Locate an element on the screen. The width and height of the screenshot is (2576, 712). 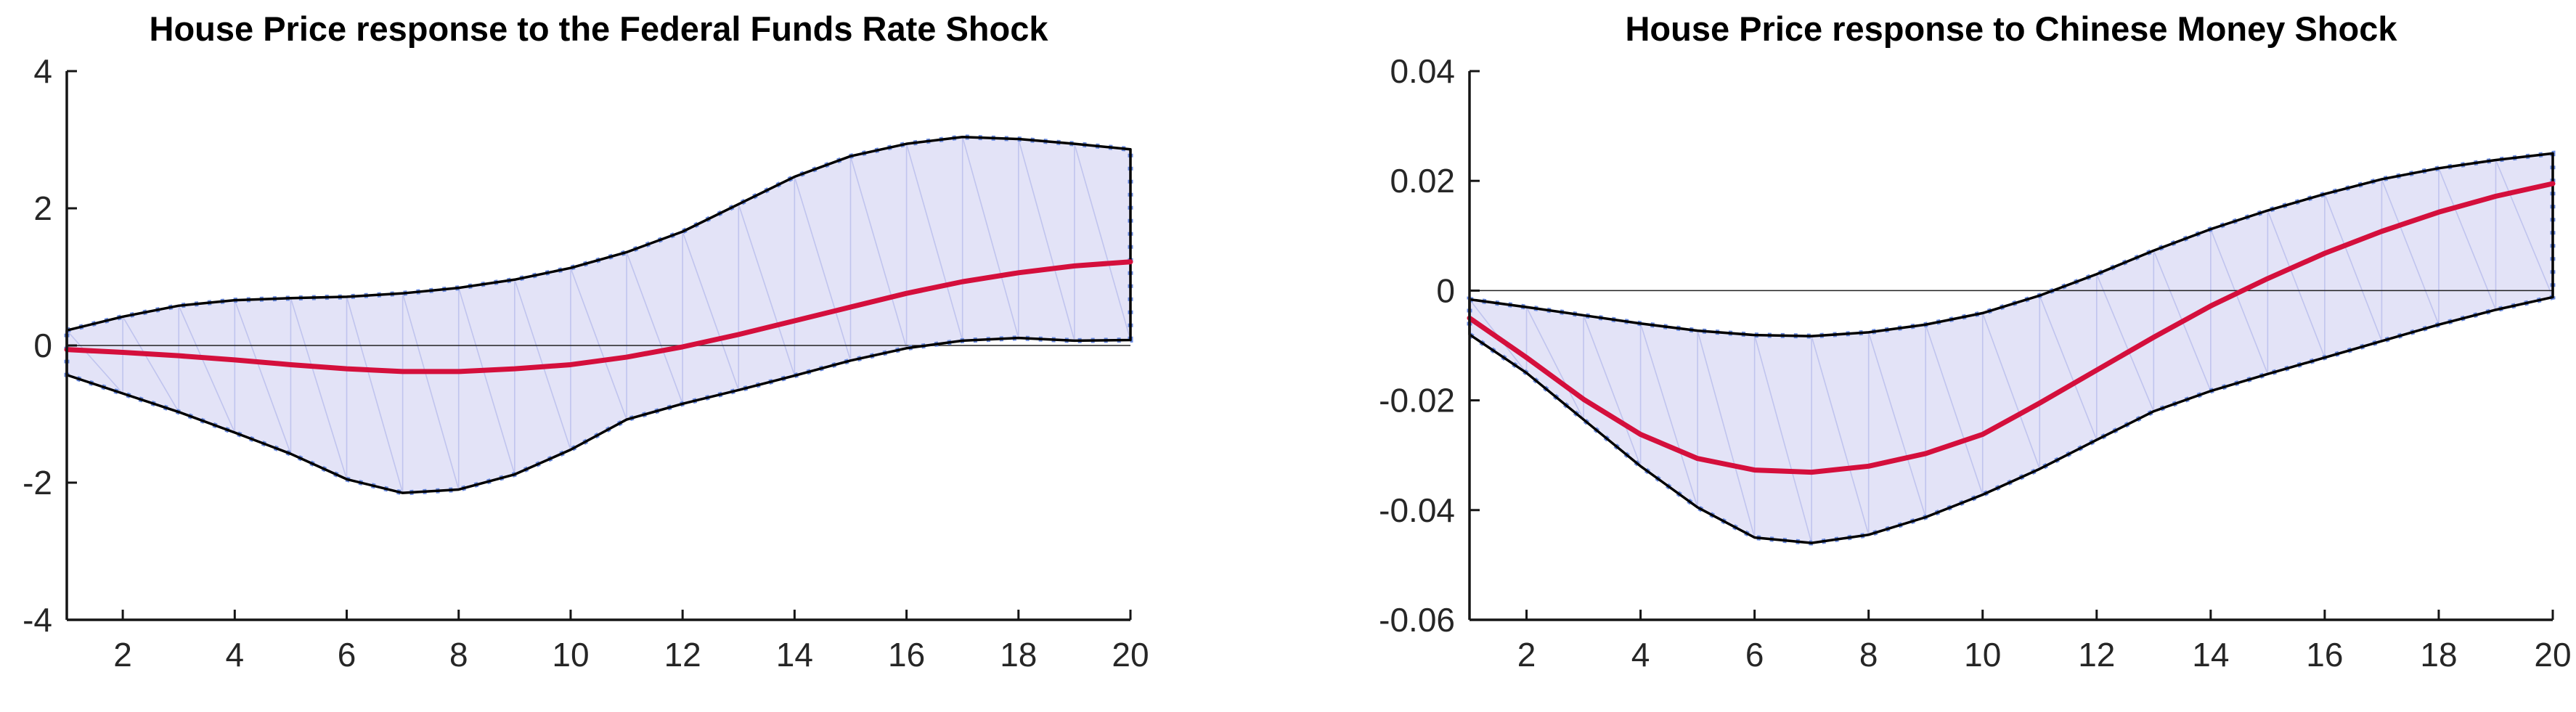
y-tick-label: 2 is located at coordinates (42, 208).